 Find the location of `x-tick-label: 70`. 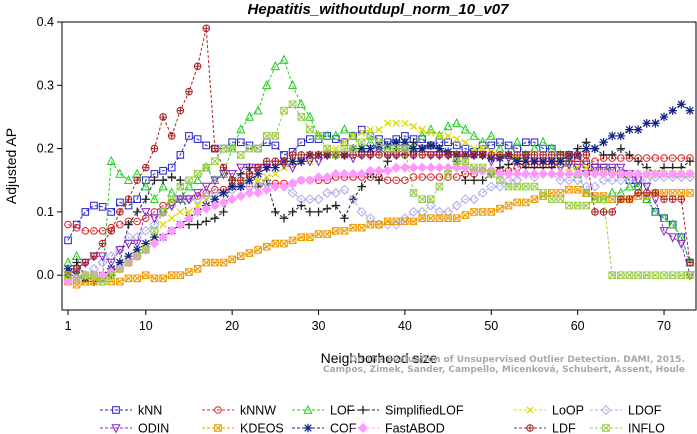

x-tick-label: 70 is located at coordinates (664, 326).